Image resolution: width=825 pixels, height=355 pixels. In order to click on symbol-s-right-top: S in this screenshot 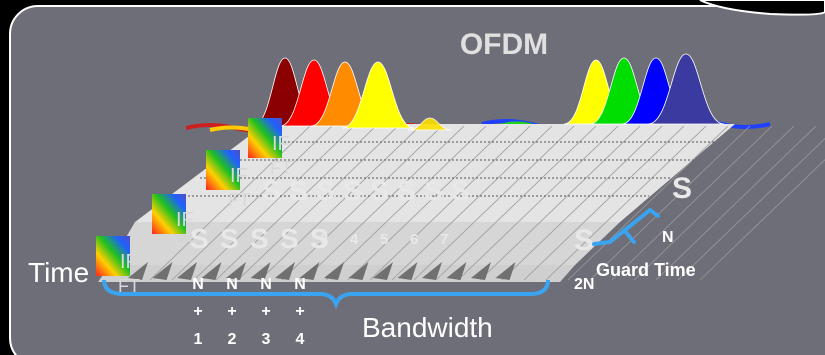, I will do `click(682, 188)`.